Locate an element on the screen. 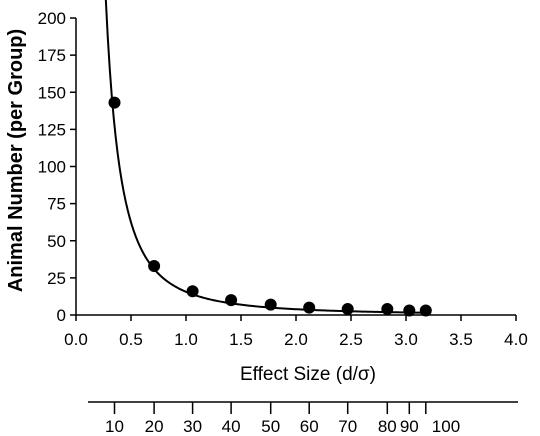  x-tick-label: 2.0 is located at coordinates (296, 339).